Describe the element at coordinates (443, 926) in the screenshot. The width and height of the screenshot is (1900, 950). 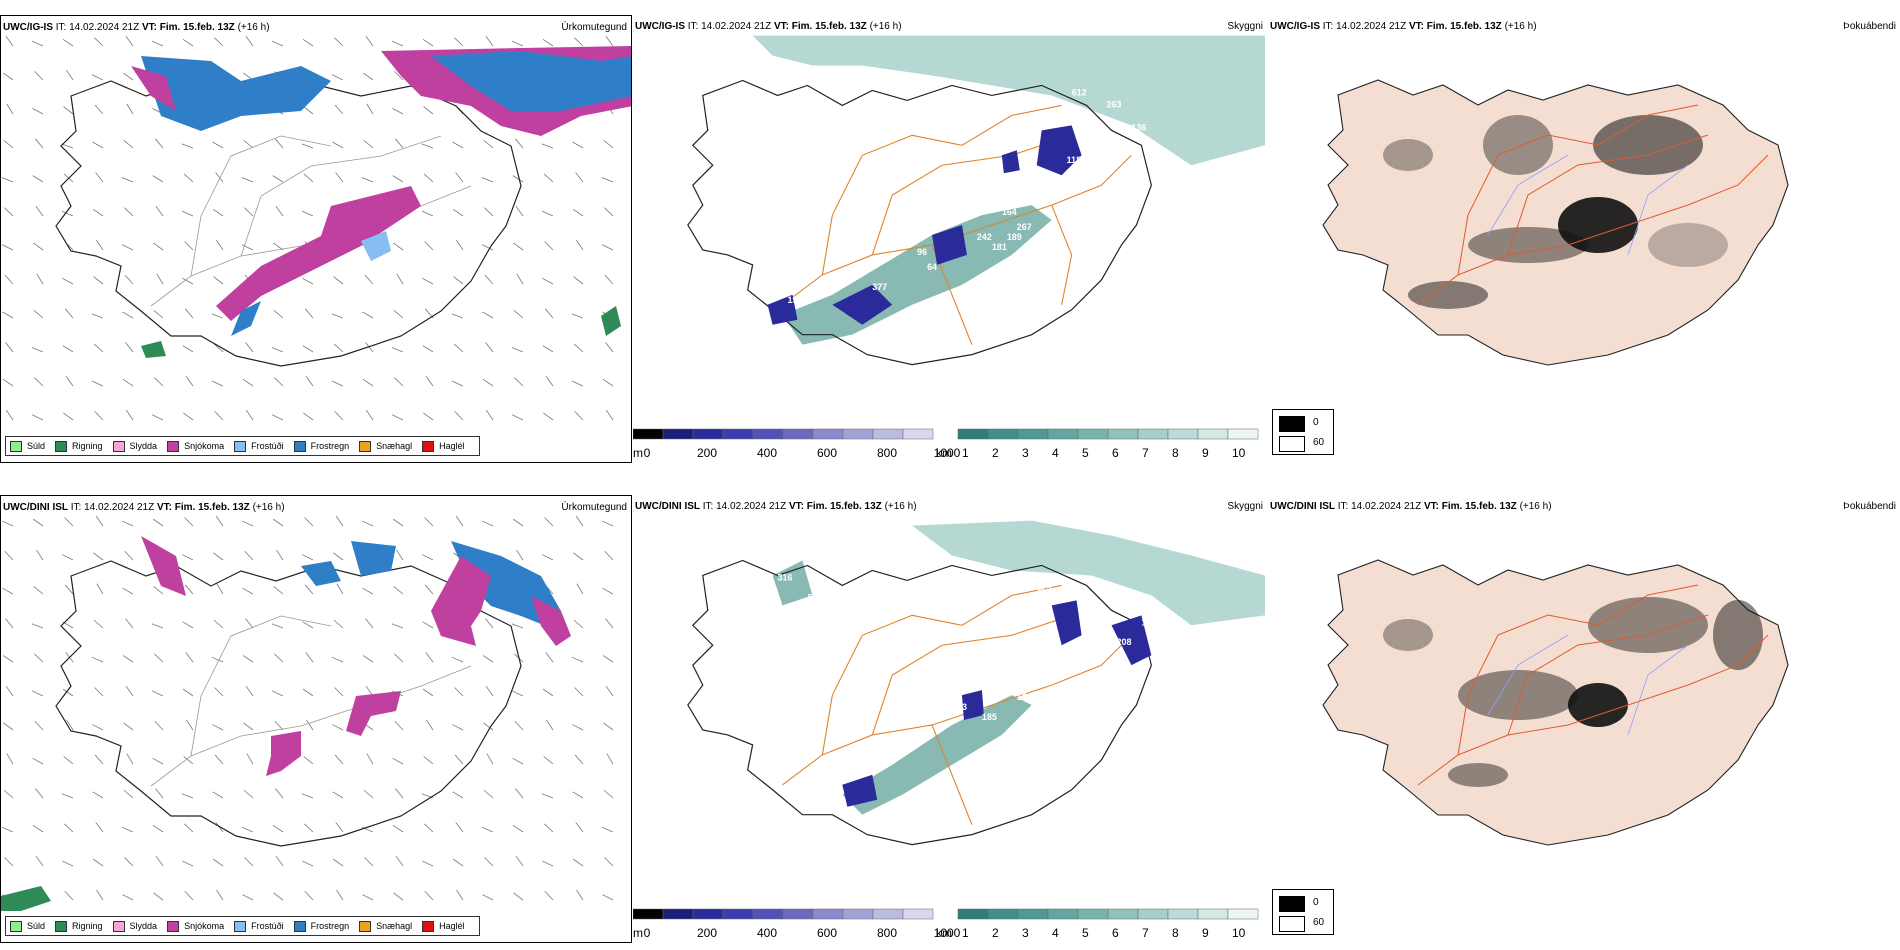
I see `legend-item: Haglél` at that location.